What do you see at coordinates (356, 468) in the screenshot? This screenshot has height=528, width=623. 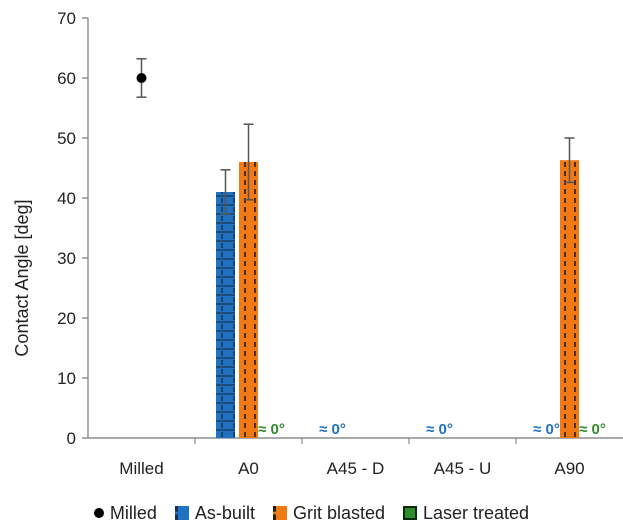 I see `x-tick-label: A45 - D` at bounding box center [356, 468].